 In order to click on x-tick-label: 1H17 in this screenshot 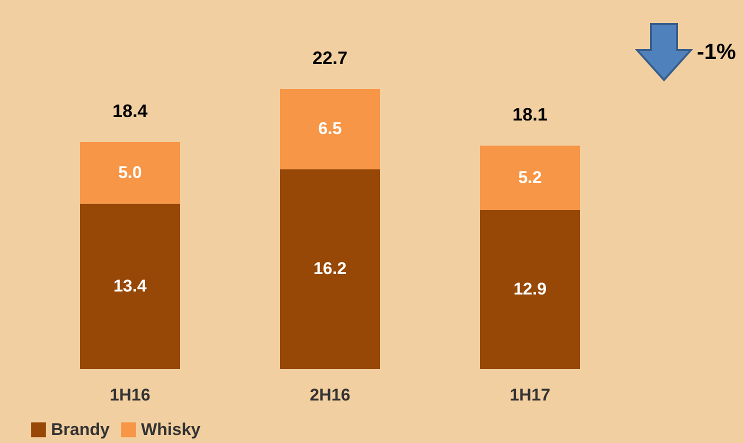, I will do `click(530, 395)`.